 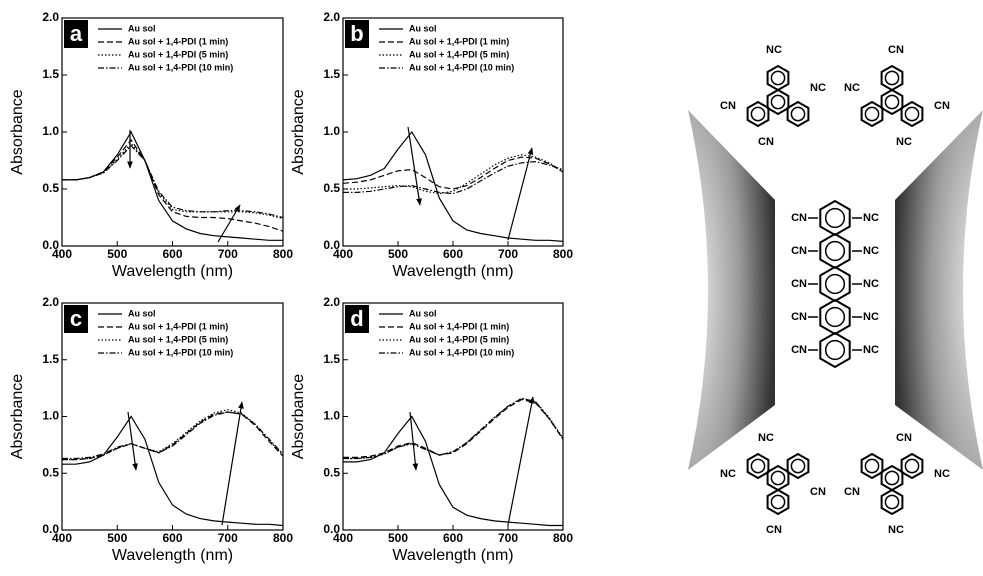 I want to click on panel-label: b, so click(x=356, y=33).